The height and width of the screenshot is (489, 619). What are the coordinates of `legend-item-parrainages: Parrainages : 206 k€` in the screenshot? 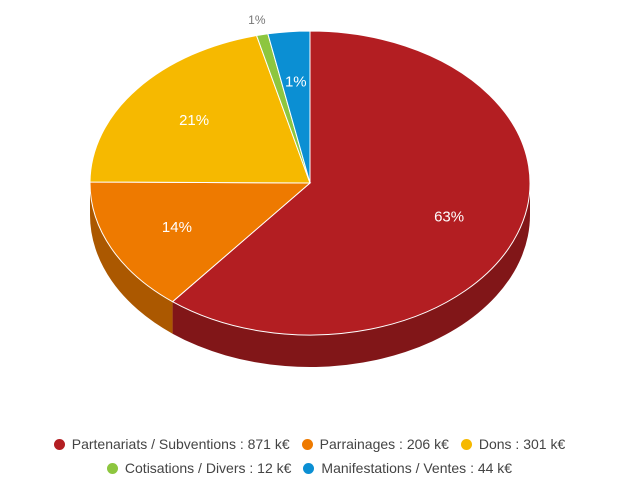 It's located at (375, 444).